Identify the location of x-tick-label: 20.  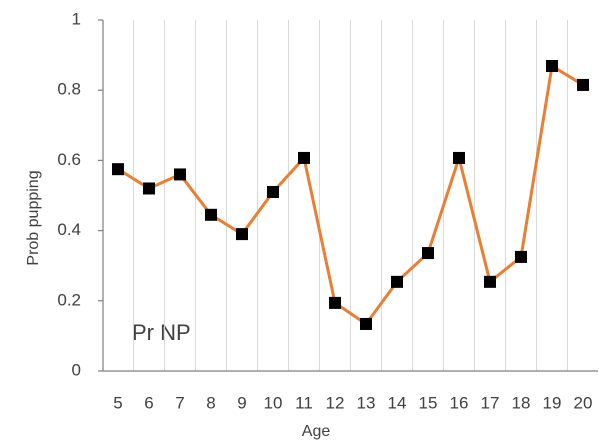
(583, 402).